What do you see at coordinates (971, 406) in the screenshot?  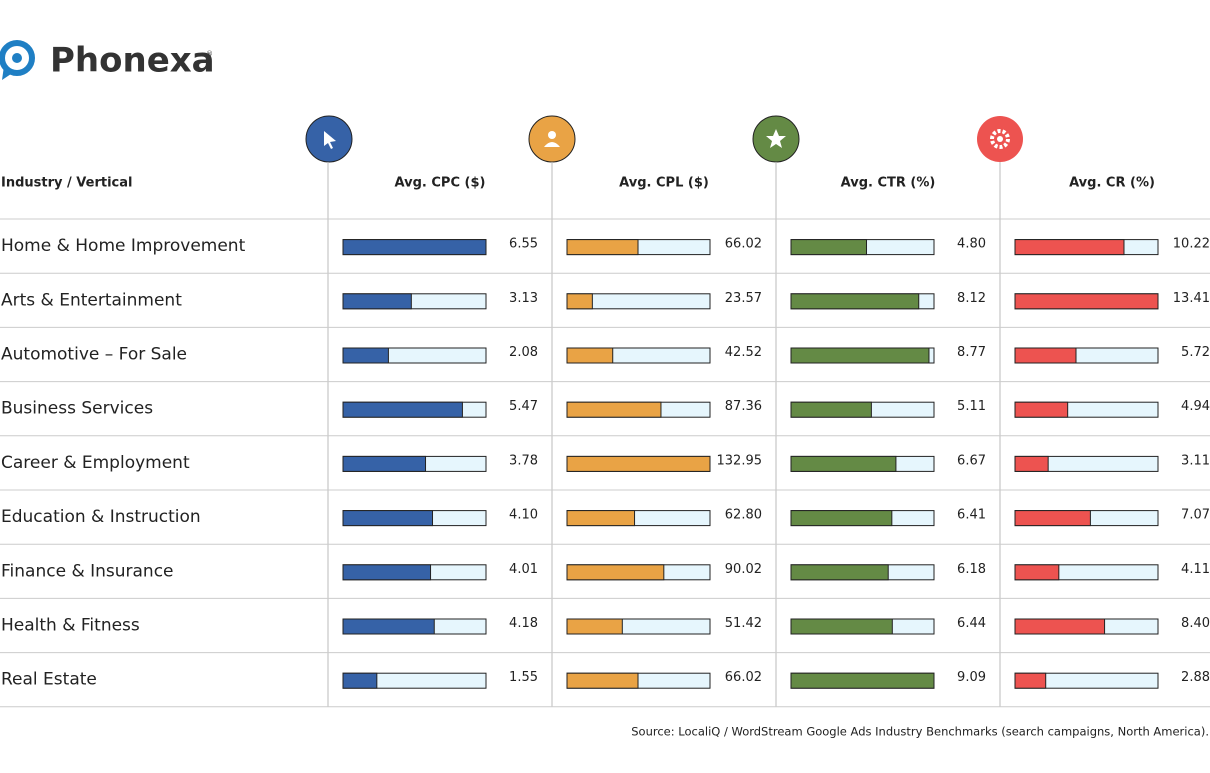 I see `value-label: 5.11` at bounding box center [971, 406].